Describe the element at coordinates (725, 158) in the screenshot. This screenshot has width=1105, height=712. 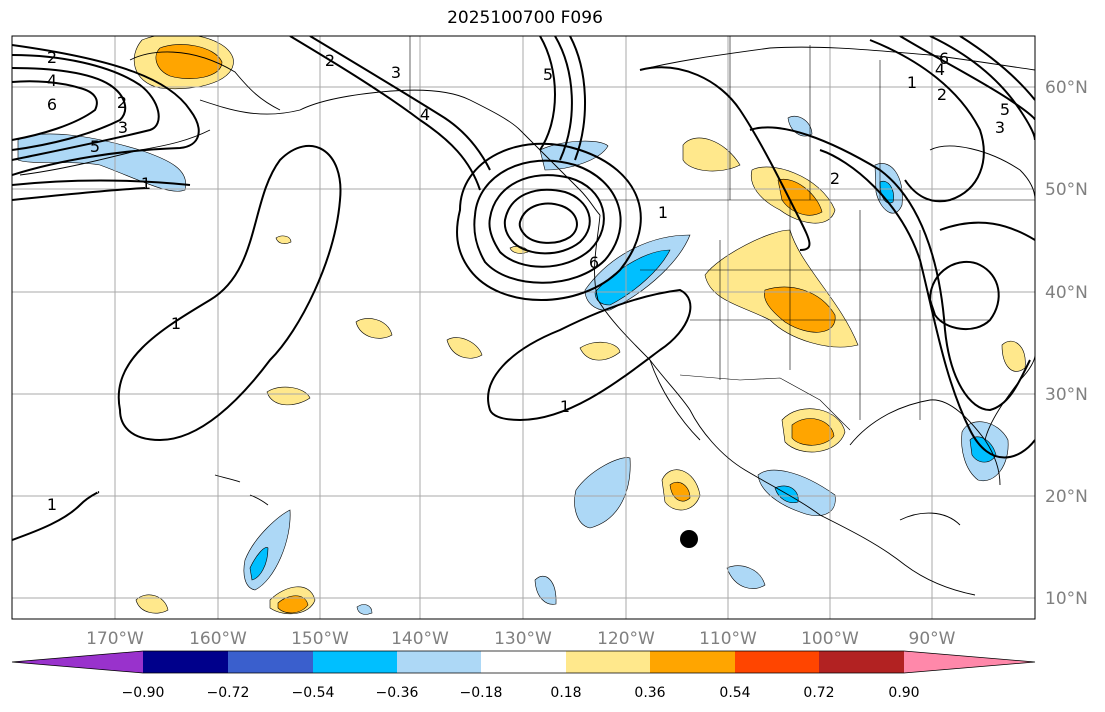
I see `contour-rockies` at that location.